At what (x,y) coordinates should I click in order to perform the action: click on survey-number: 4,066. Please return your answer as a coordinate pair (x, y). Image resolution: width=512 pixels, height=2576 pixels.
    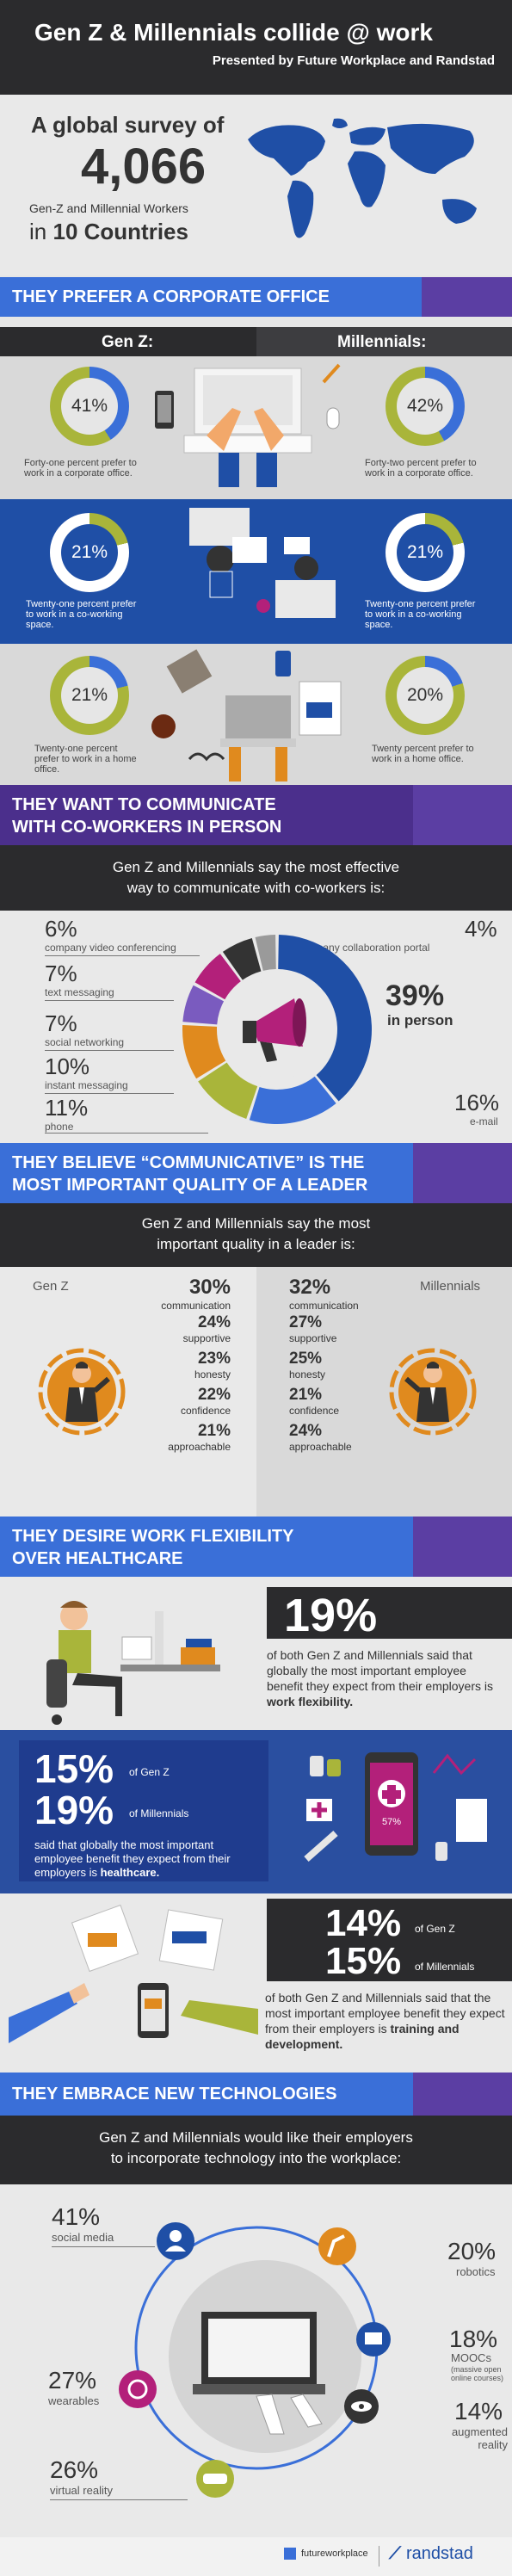
    Looking at the image, I should click on (144, 167).